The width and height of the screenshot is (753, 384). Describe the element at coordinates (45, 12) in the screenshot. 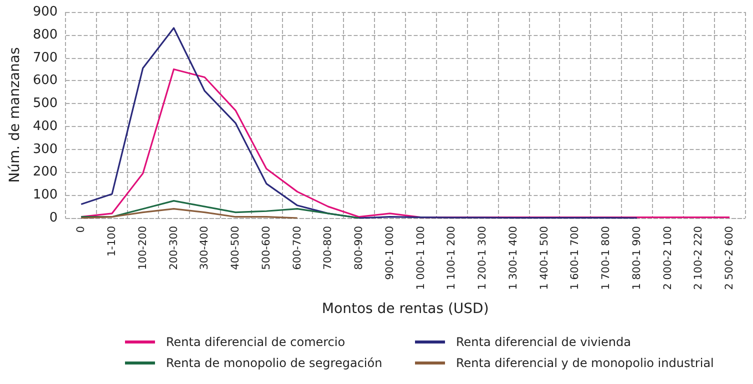

I see `y-tick-label: 900` at that location.